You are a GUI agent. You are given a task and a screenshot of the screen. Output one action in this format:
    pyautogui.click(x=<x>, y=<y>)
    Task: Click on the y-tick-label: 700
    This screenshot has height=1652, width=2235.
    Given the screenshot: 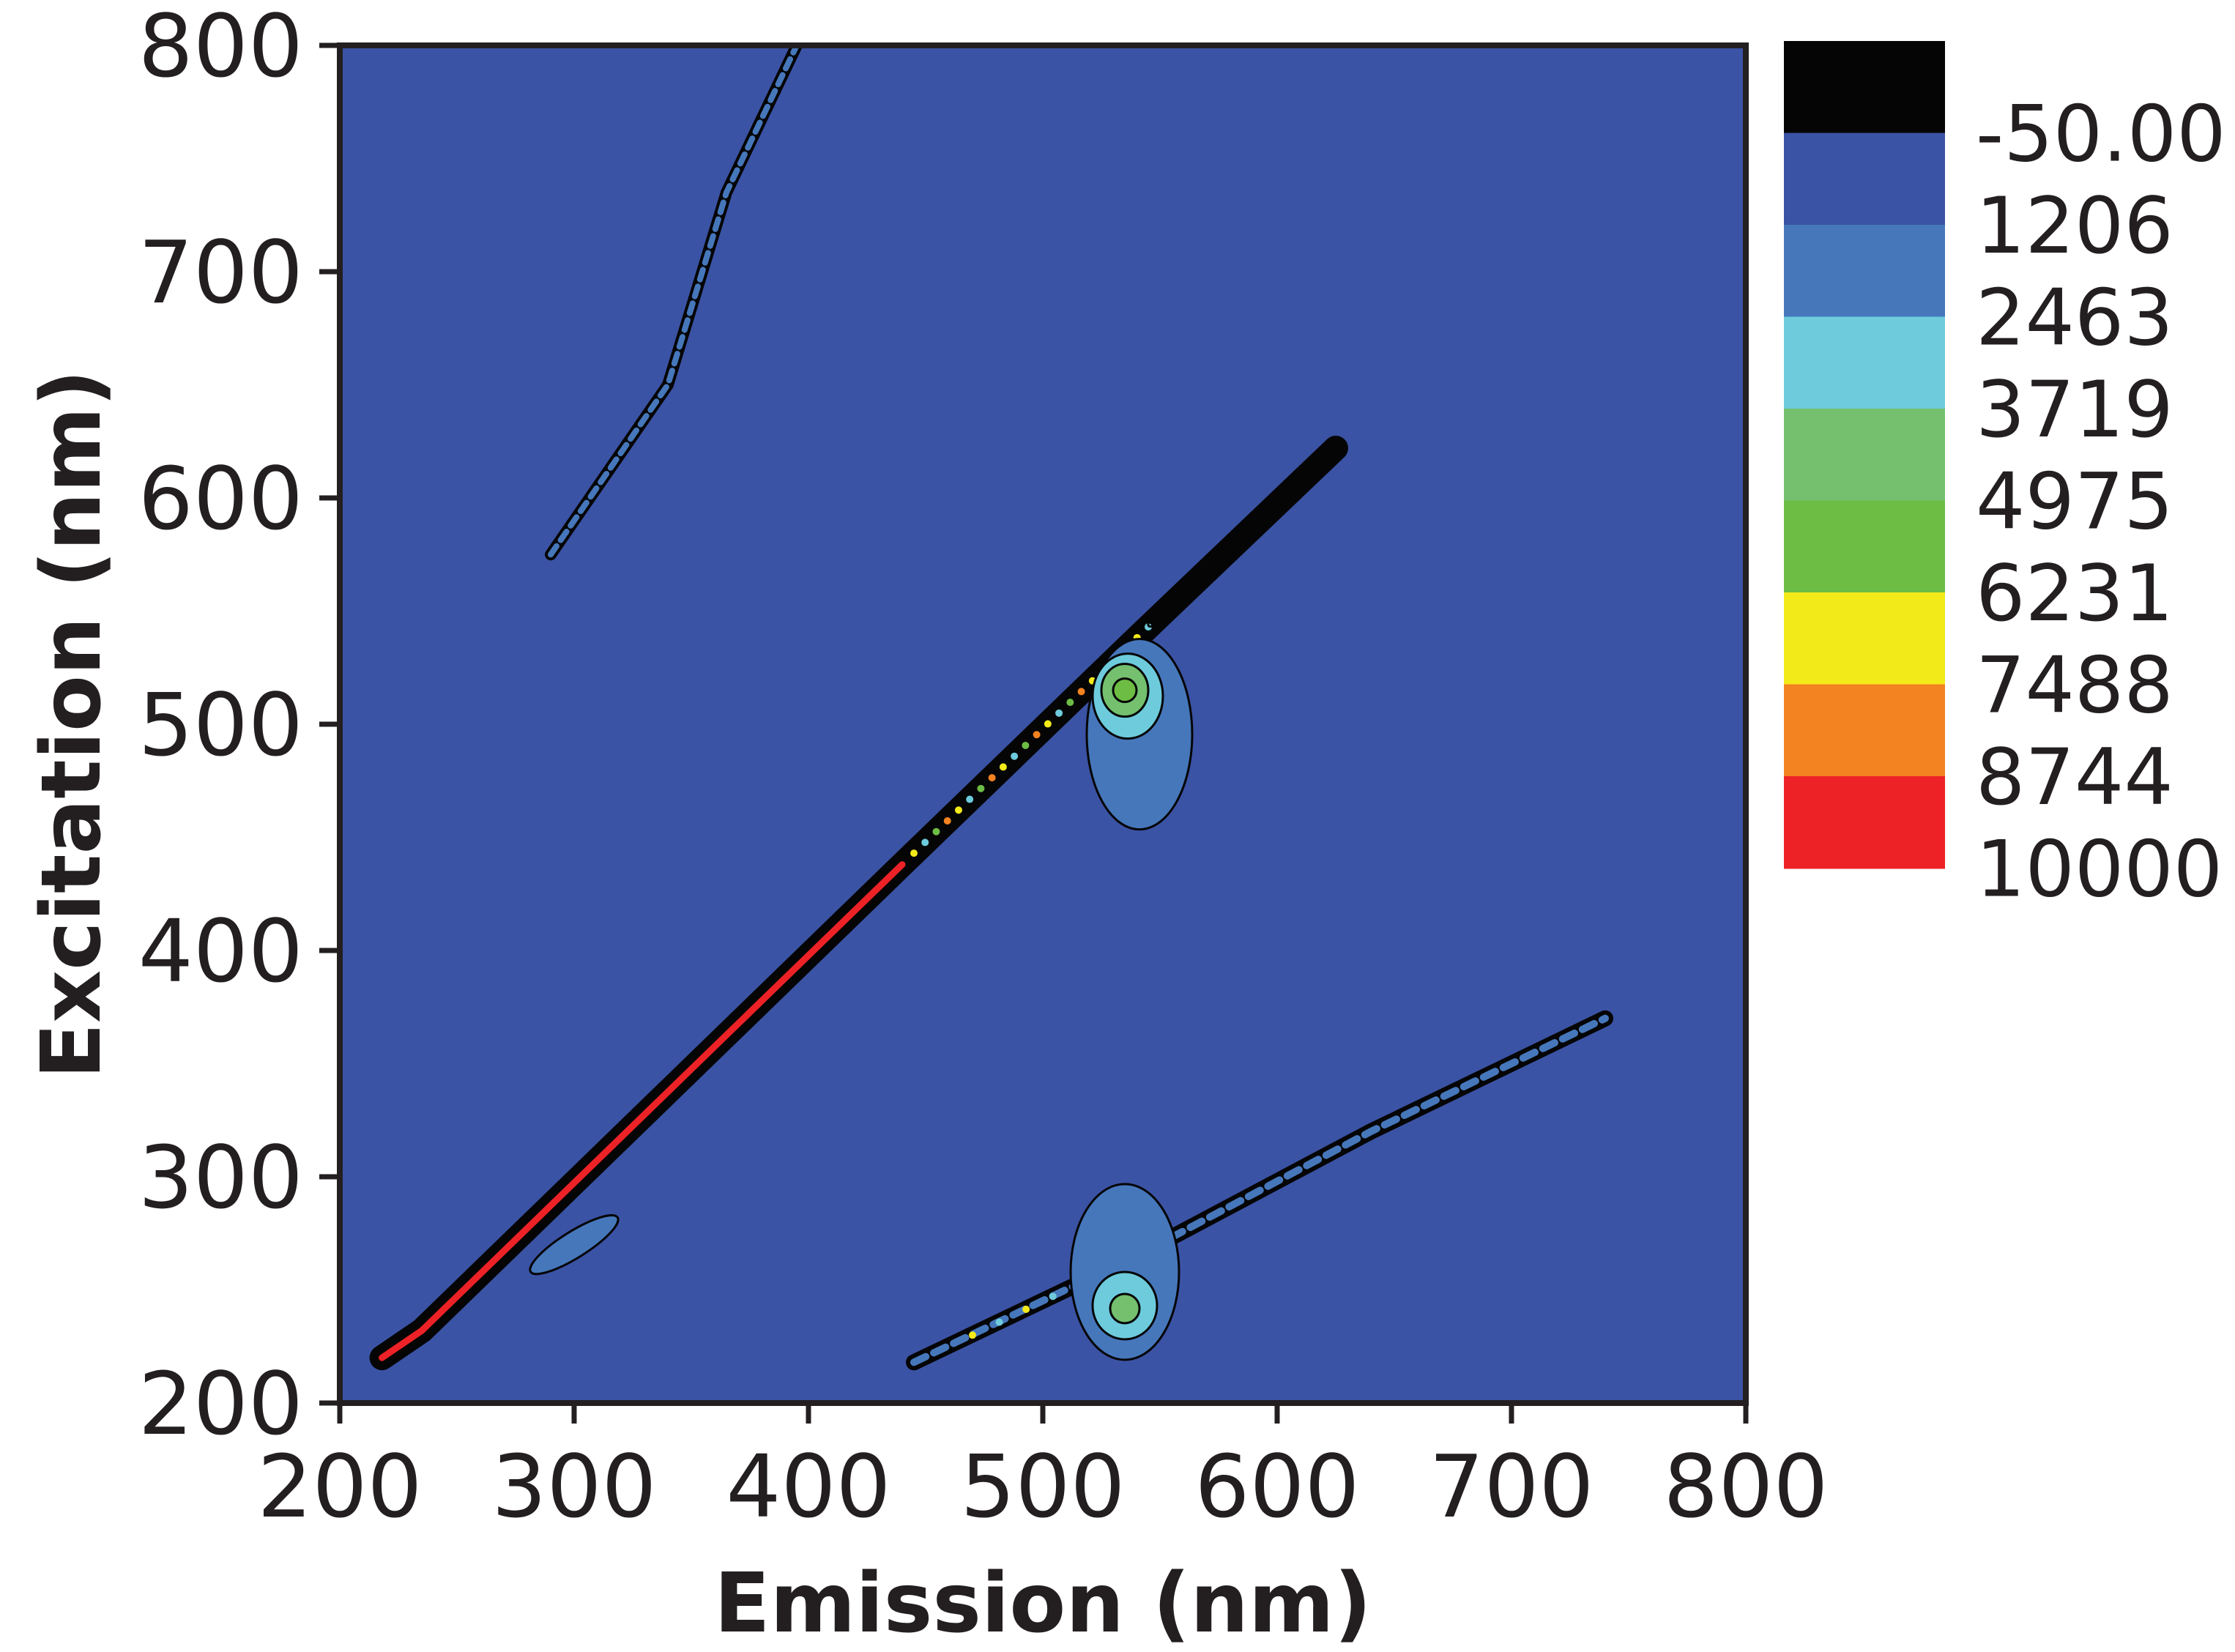 What is the action you would take?
    pyautogui.click(x=221, y=273)
    